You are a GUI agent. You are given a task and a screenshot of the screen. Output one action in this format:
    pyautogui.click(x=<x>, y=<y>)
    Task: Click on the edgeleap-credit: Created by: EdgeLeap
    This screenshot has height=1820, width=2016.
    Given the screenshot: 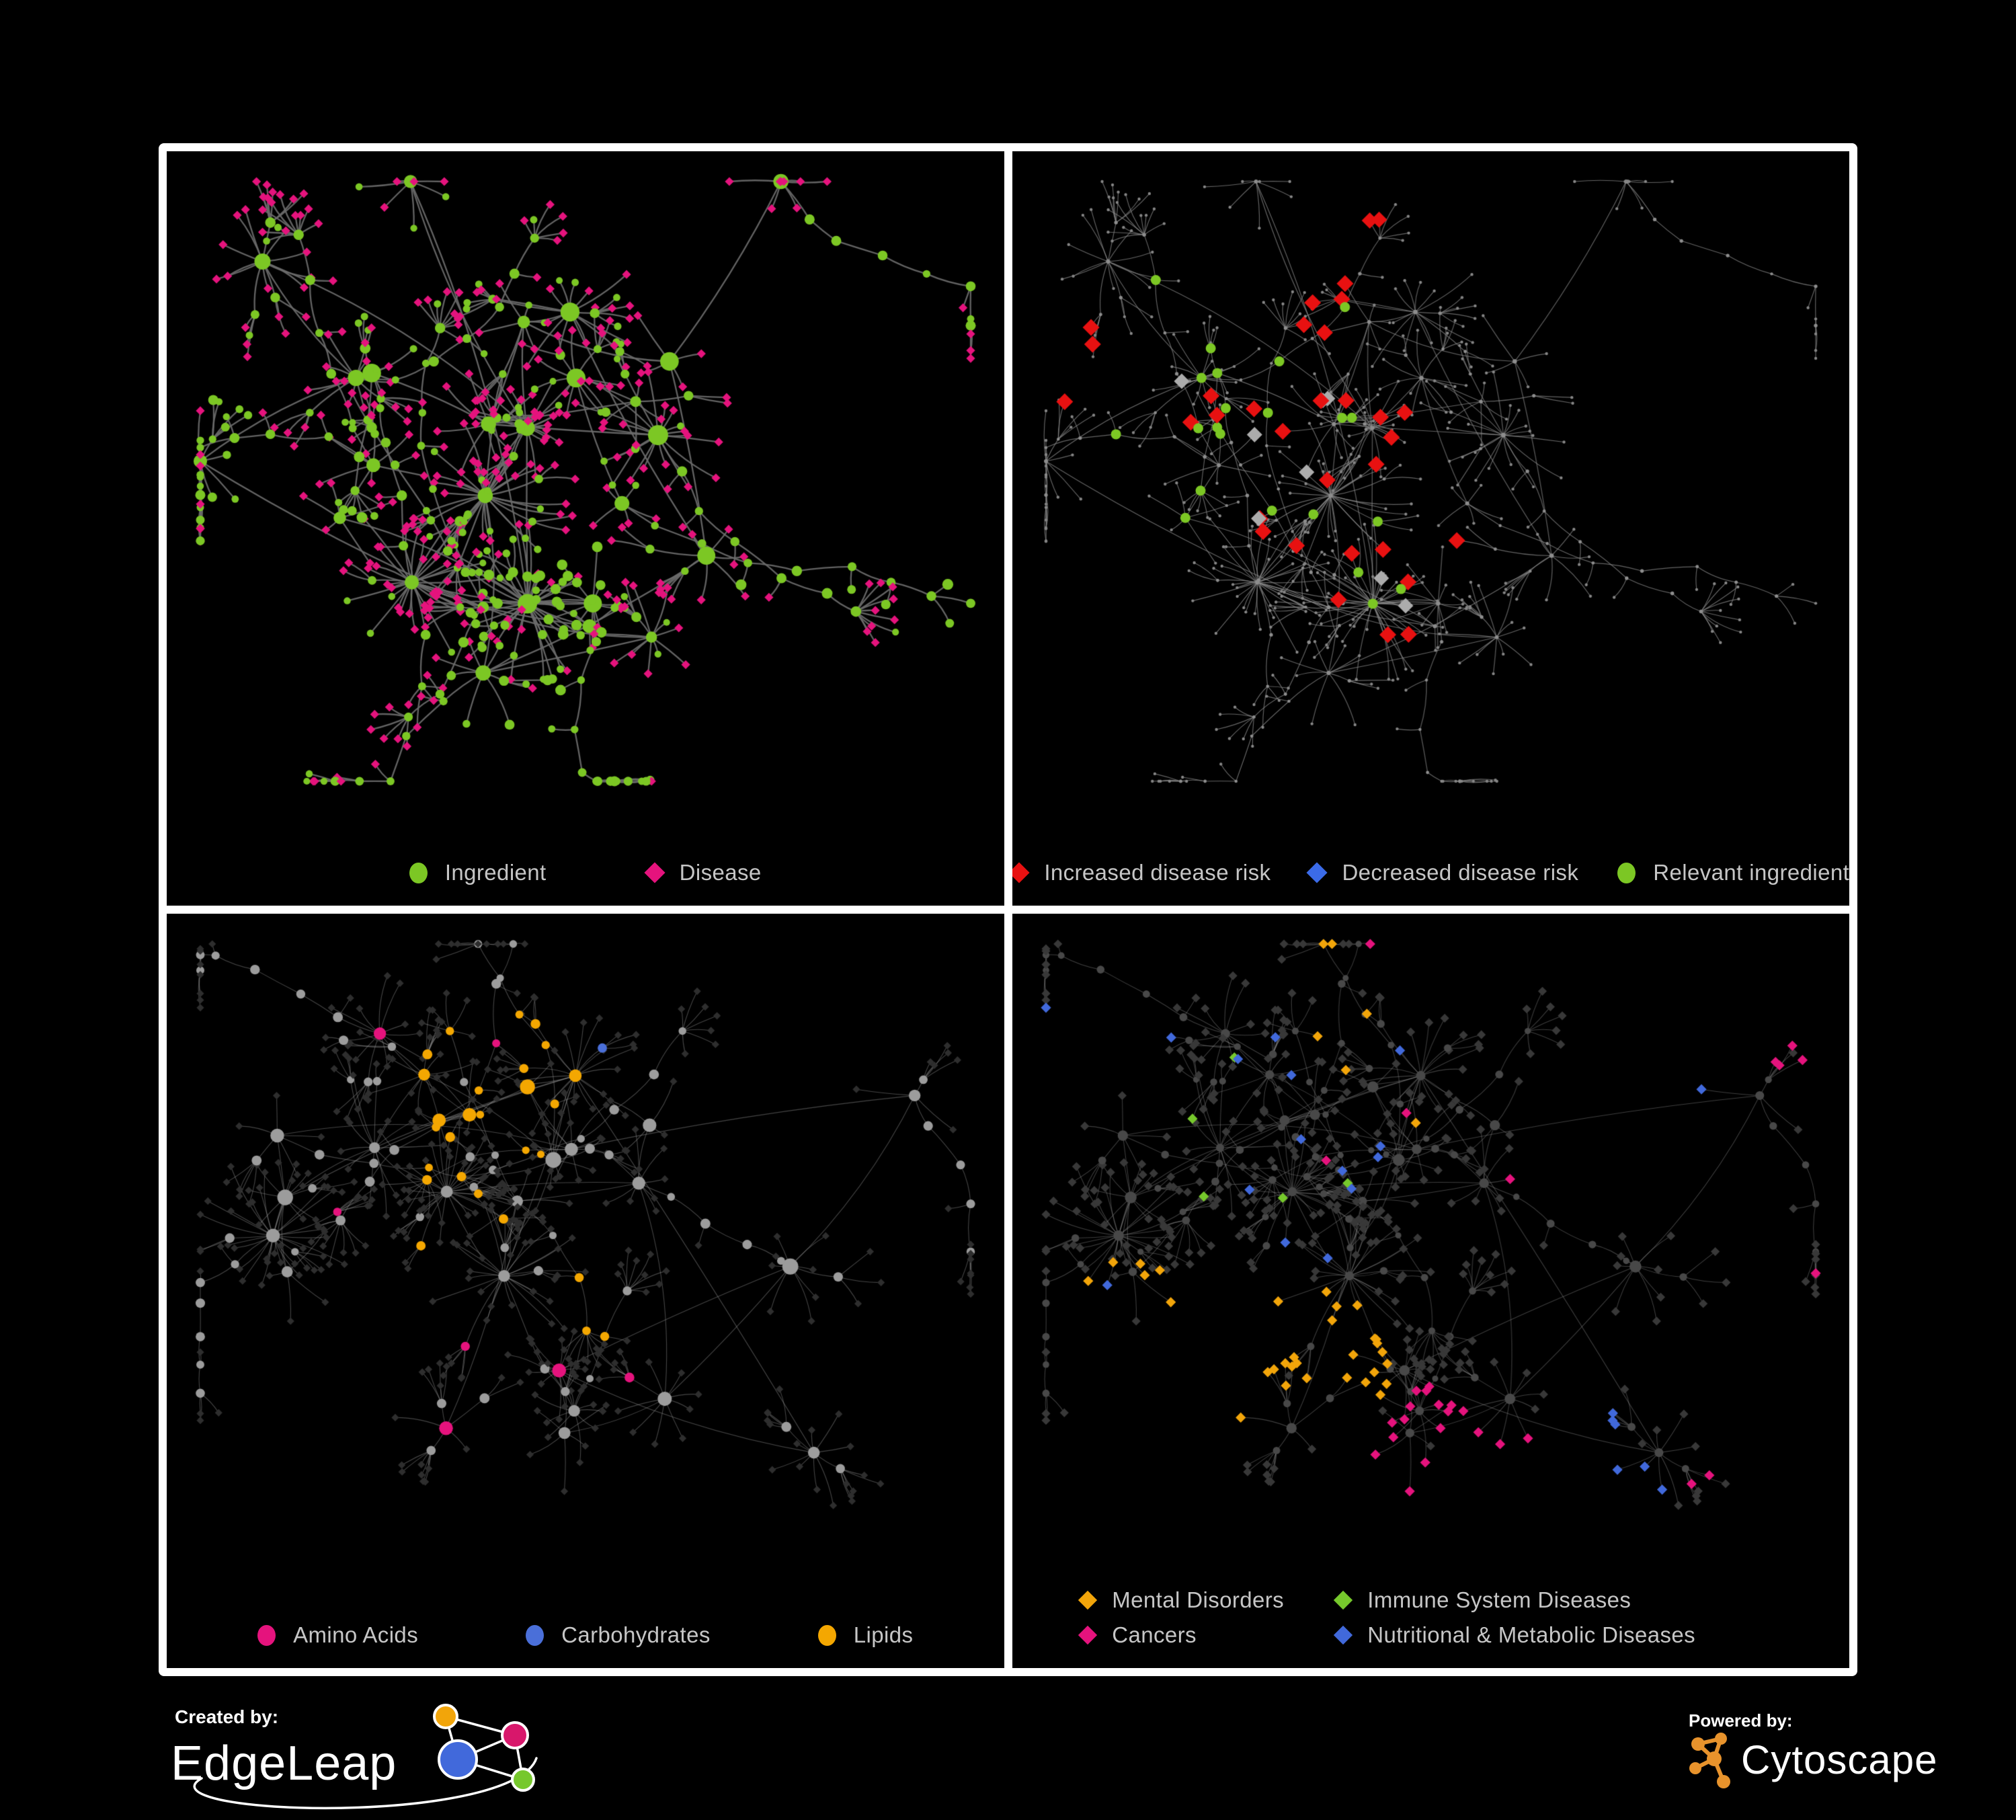 What is the action you would take?
    pyautogui.click(x=375, y=1755)
    